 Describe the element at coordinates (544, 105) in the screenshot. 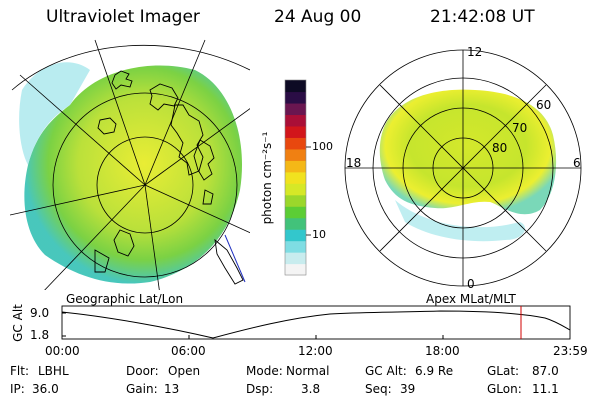

I see `mlat-label-60: 60` at that location.